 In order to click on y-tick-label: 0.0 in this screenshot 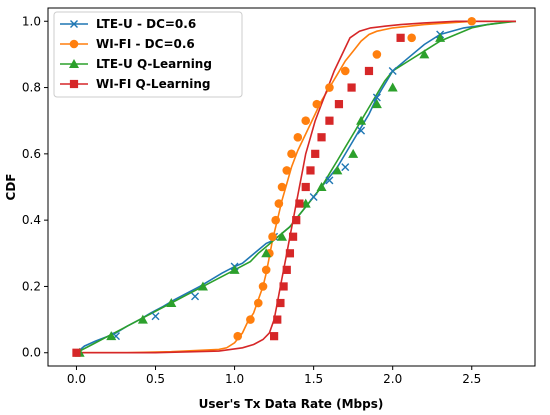, I will do `click(31, 353)`.